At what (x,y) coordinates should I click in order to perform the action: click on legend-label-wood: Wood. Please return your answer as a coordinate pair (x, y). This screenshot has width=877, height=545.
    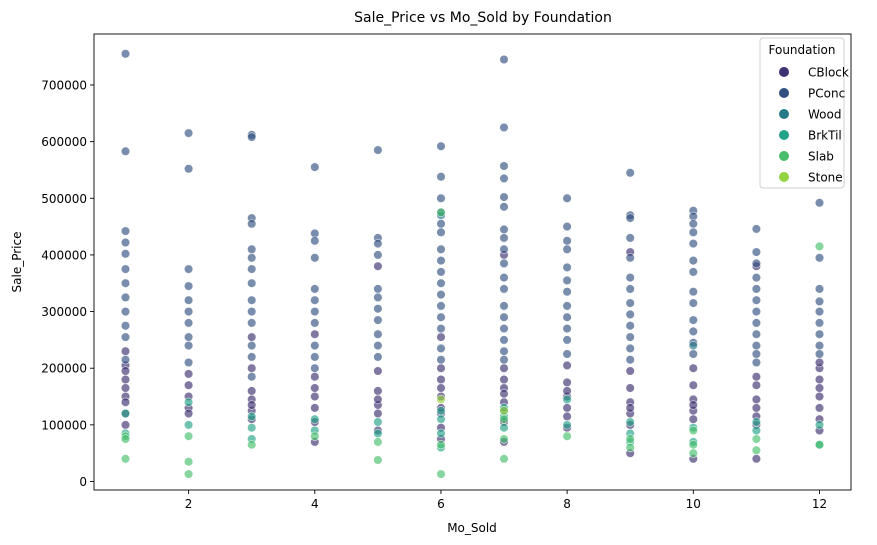
    Looking at the image, I should click on (824, 115).